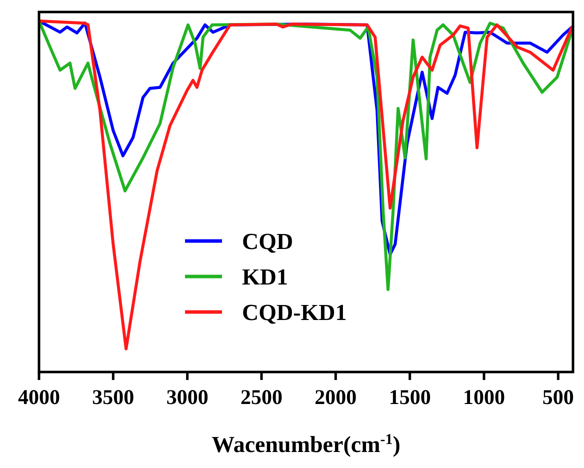 The image size is (584, 468). What do you see at coordinates (294, 312) in the screenshot?
I see `legend-label: CQD-KD1` at bounding box center [294, 312].